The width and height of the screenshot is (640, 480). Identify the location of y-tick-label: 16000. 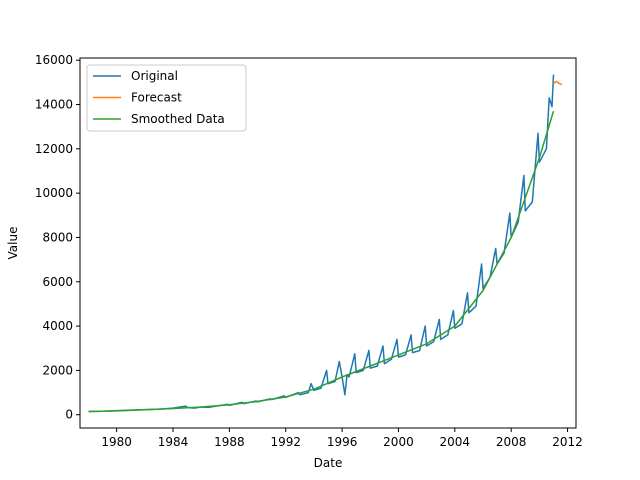
(54, 60).